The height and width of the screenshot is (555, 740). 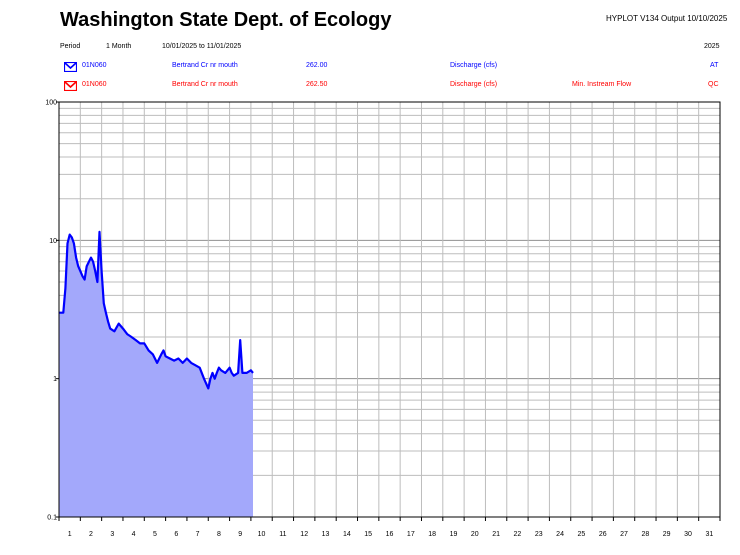 I want to click on x-tick-label: 24, so click(x=560, y=534).